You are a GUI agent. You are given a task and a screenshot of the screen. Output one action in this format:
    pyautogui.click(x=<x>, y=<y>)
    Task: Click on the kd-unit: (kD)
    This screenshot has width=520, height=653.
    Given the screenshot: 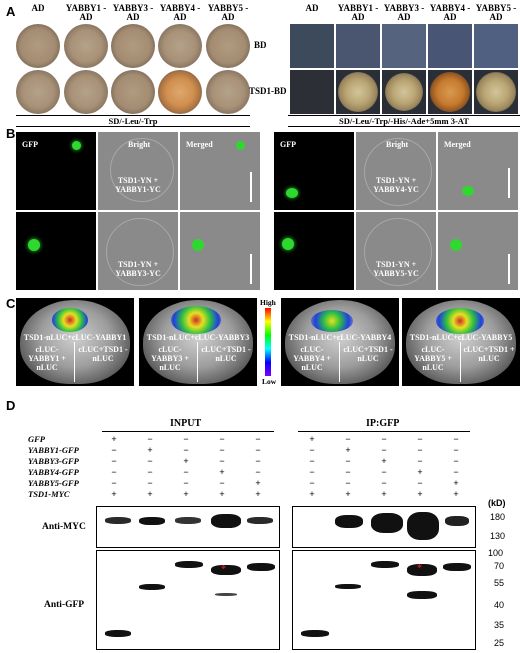 What is the action you would take?
    pyautogui.click(x=497, y=503)
    